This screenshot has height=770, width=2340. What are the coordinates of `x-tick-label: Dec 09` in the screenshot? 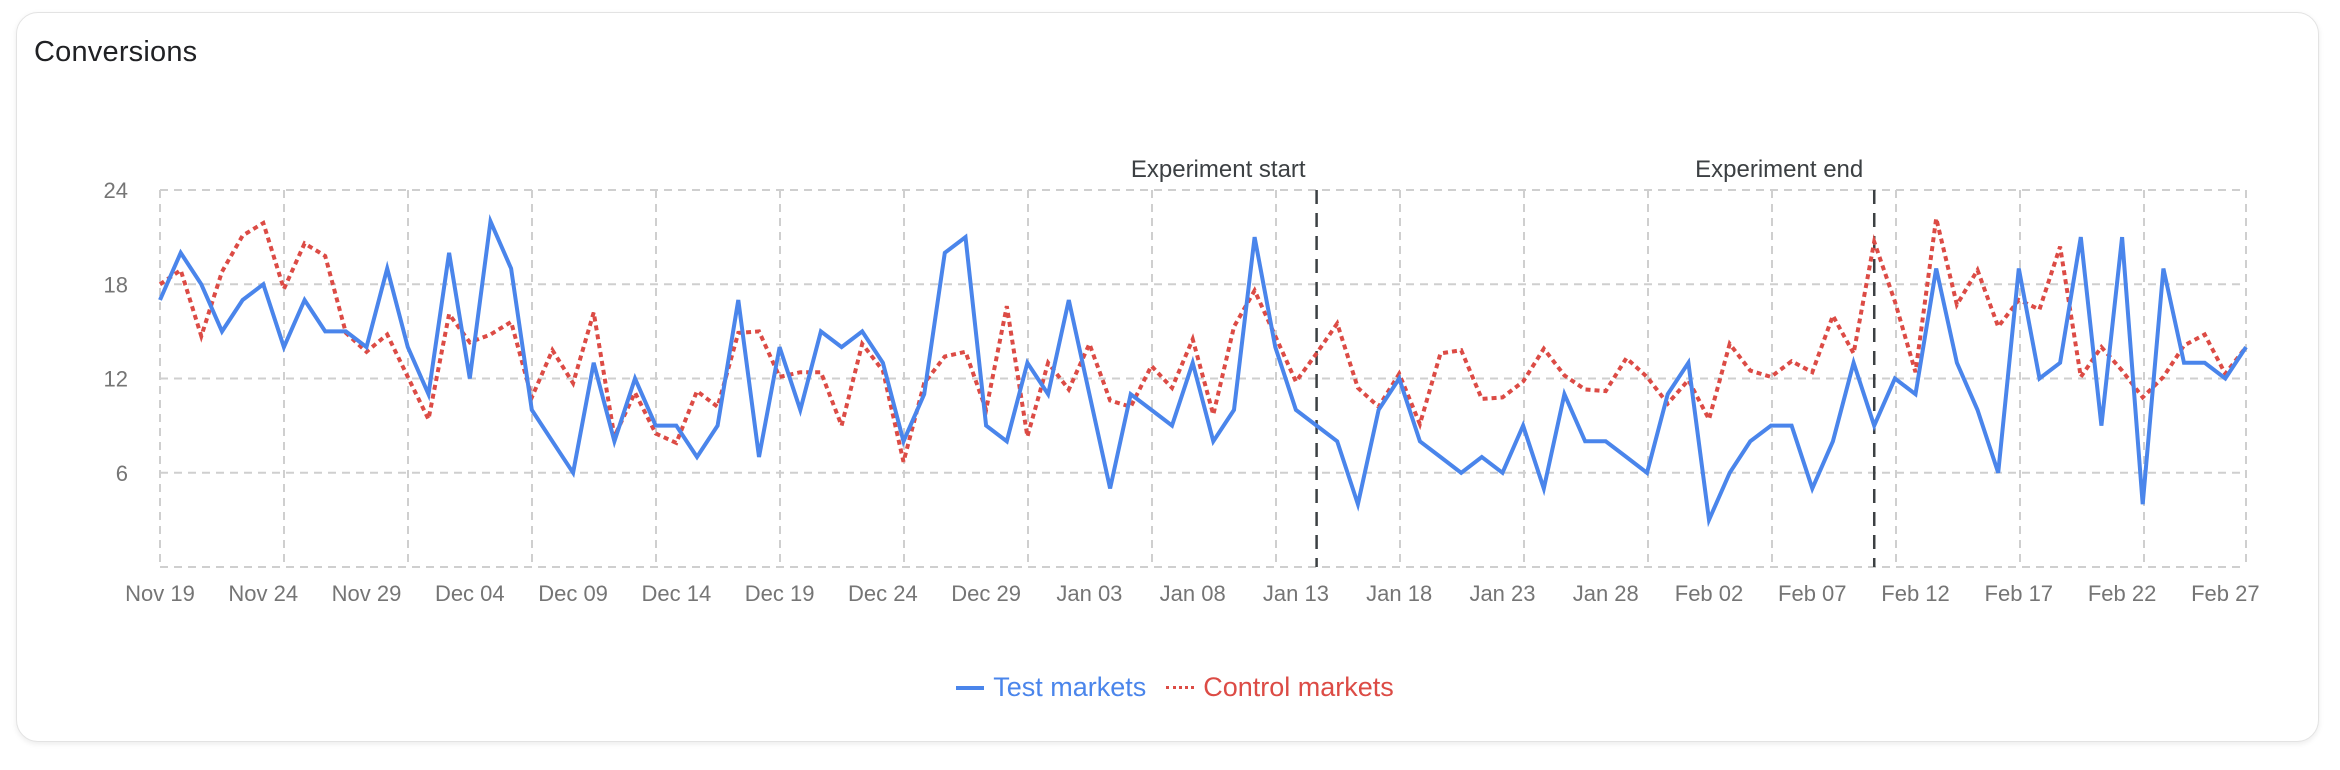 It's located at (573, 593).